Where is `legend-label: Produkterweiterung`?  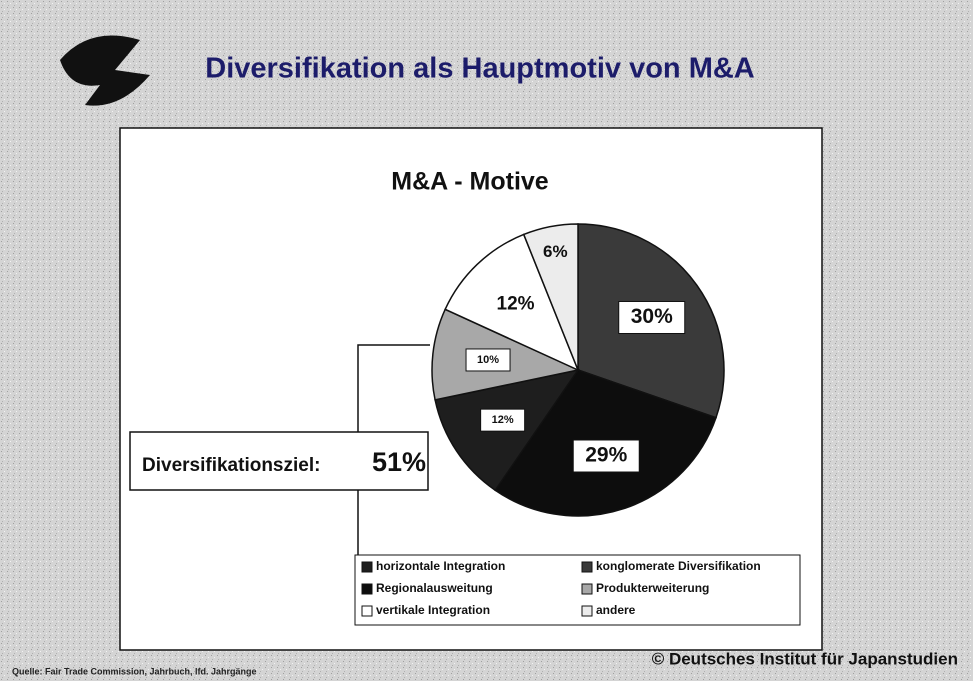 legend-label: Produkterweiterung is located at coordinates (652, 588).